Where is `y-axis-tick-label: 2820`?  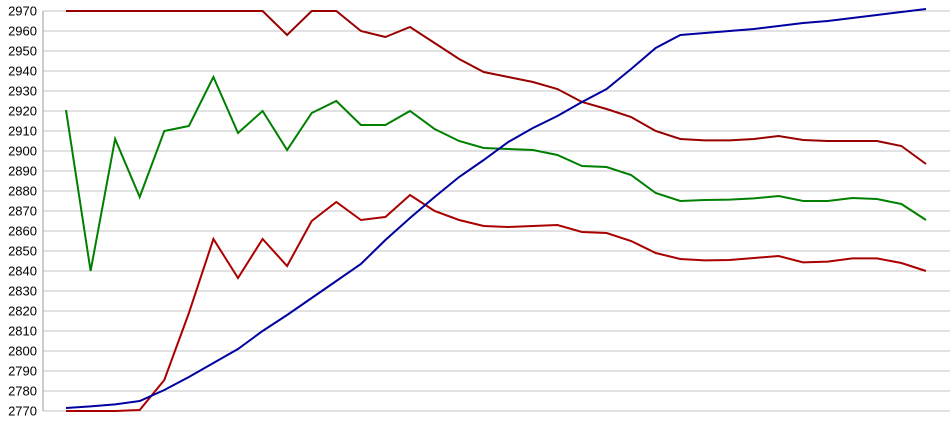 y-axis-tick-label: 2820 is located at coordinates (22, 311).